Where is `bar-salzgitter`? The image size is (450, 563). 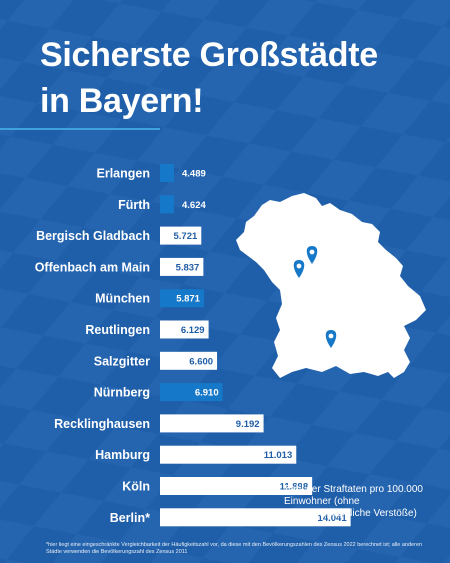 bar-salzgitter is located at coordinates (189, 360).